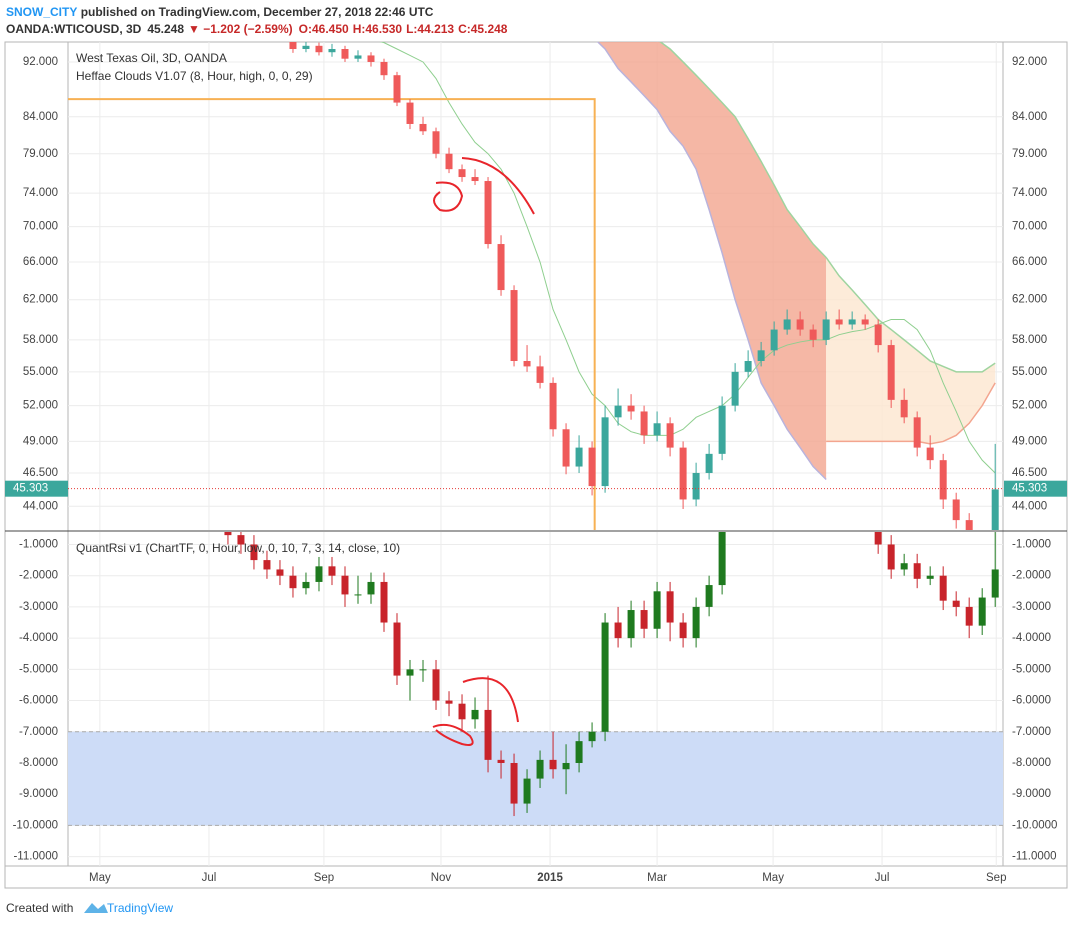 The height and width of the screenshot is (926, 1072). I want to click on close: C:45.248, so click(483, 29).